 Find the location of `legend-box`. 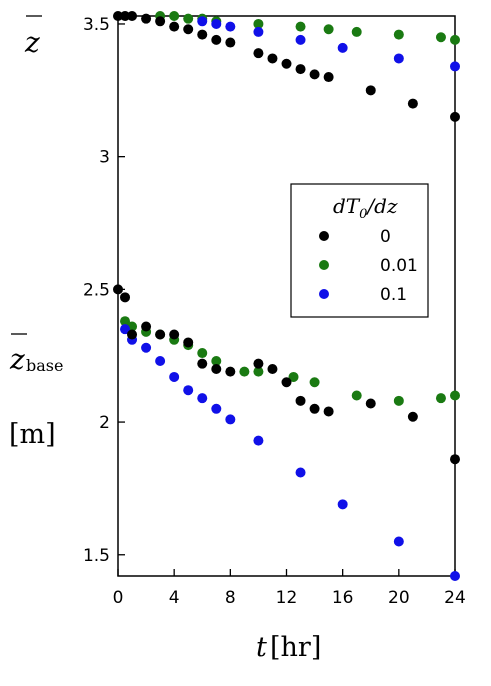

legend-box is located at coordinates (359, 250).